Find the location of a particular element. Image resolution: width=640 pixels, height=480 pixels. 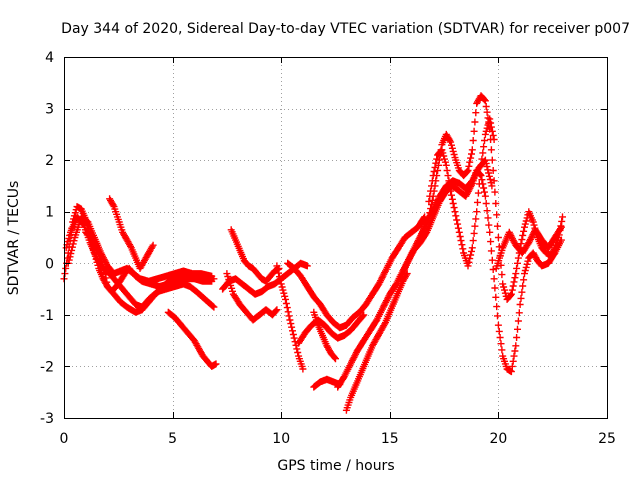

y-tick-label: 2 is located at coordinates (49, 161).